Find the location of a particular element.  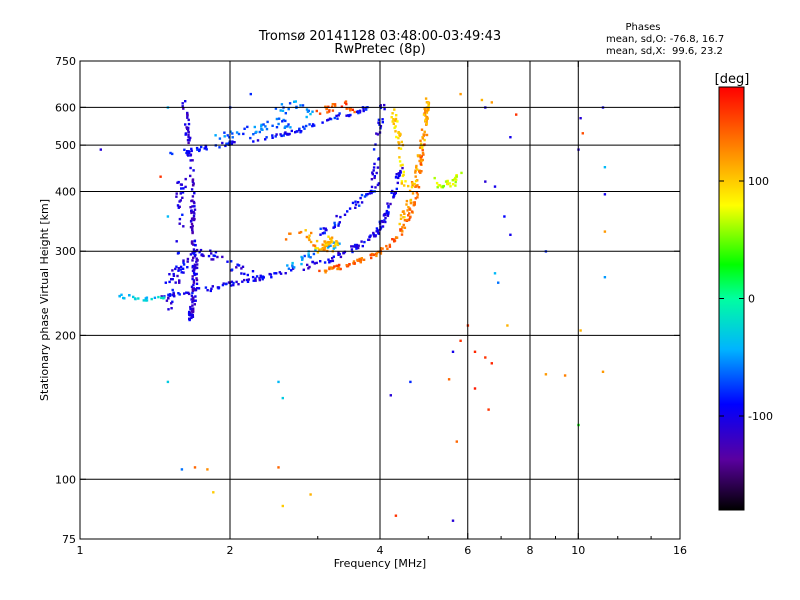

phases-mean-x: mean, sd,X: 99.6, 23.2 is located at coordinates (664, 51).